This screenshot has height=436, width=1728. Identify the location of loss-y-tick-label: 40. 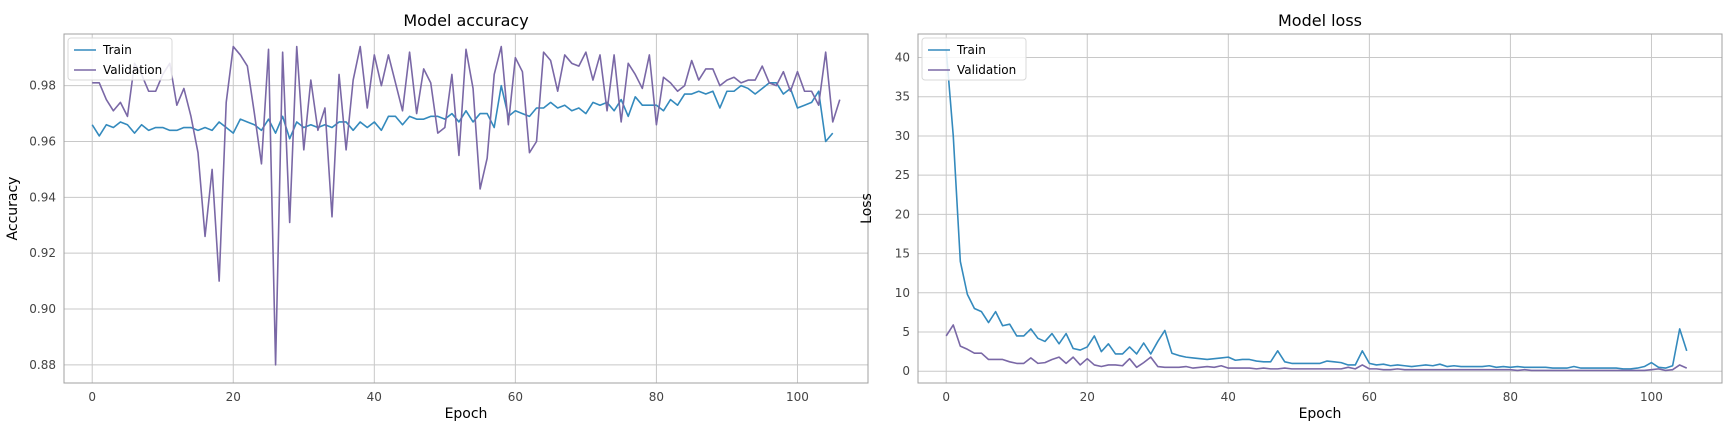
(902, 58).